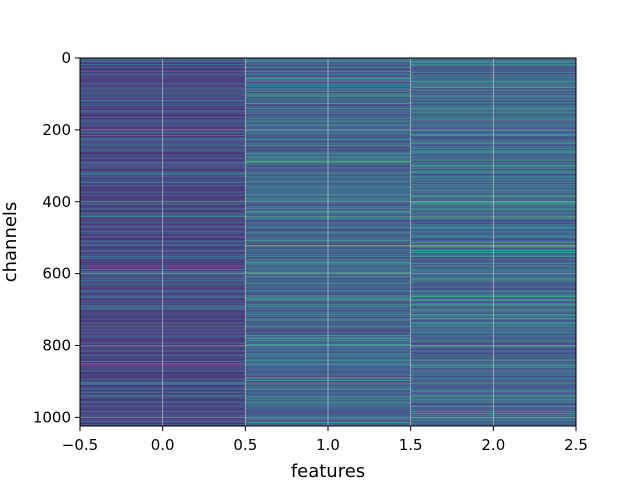  I want to click on x-tick-label: 1.5, so click(411, 445).